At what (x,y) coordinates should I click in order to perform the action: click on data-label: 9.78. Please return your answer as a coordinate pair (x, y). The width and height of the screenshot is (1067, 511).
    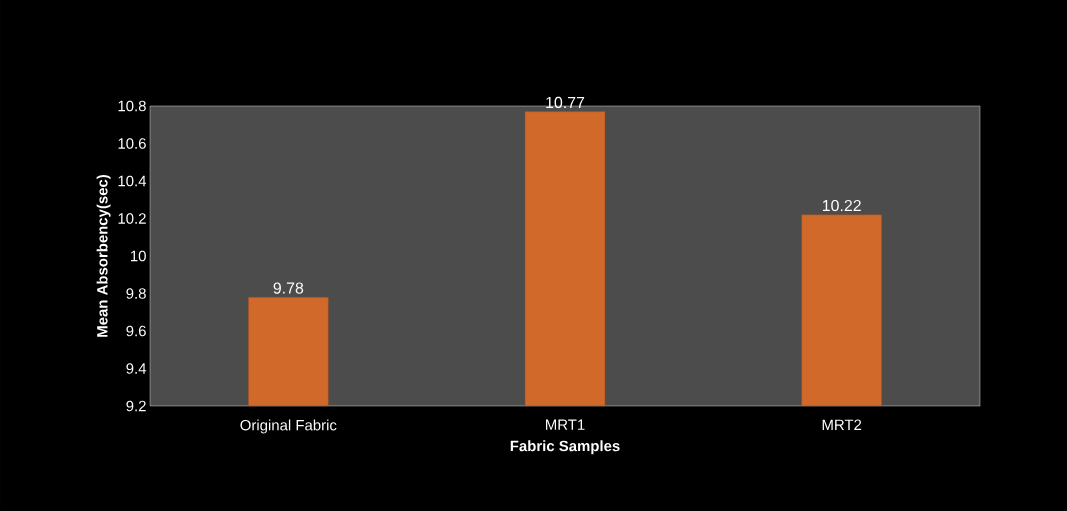
    Looking at the image, I should click on (288, 288).